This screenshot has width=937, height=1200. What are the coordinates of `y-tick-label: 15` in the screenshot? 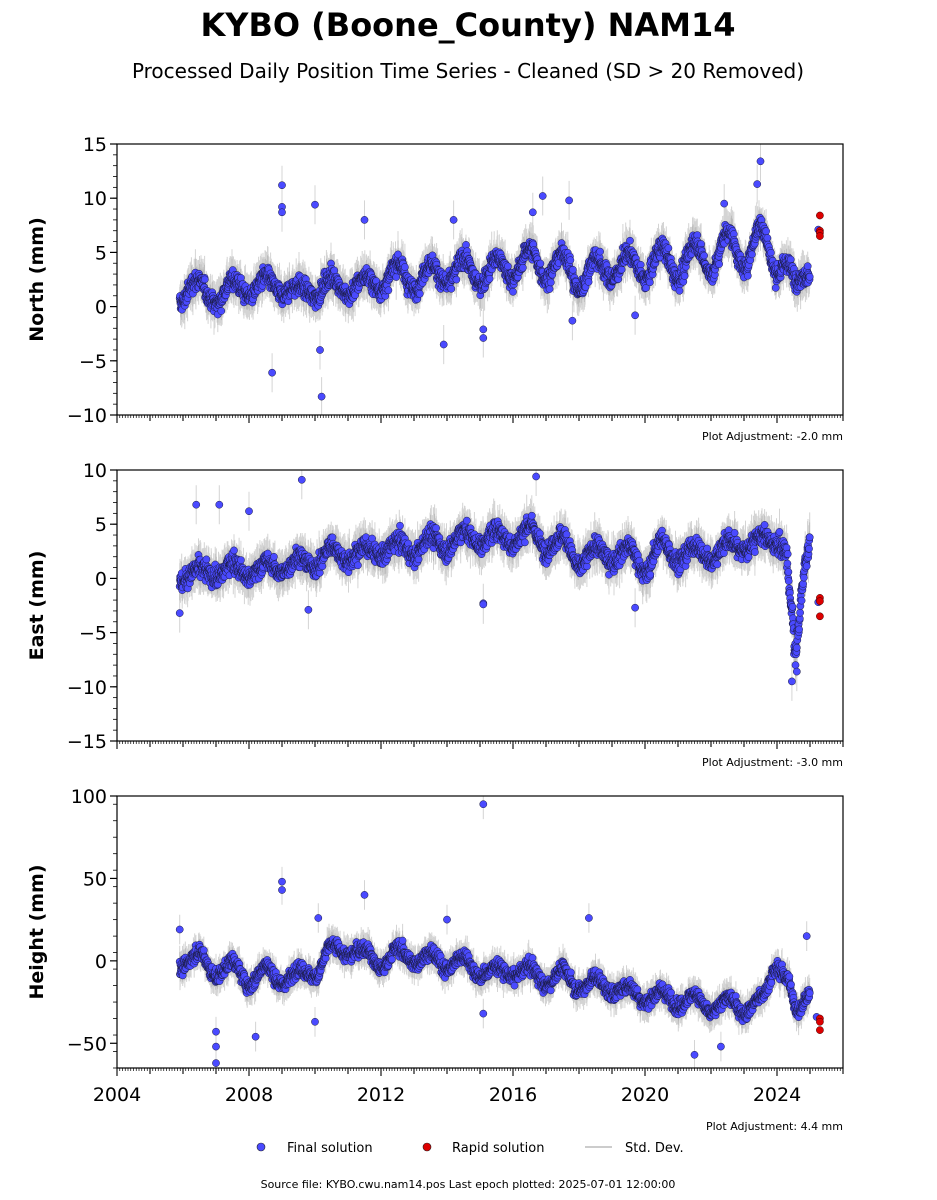 It's located at (95, 145).